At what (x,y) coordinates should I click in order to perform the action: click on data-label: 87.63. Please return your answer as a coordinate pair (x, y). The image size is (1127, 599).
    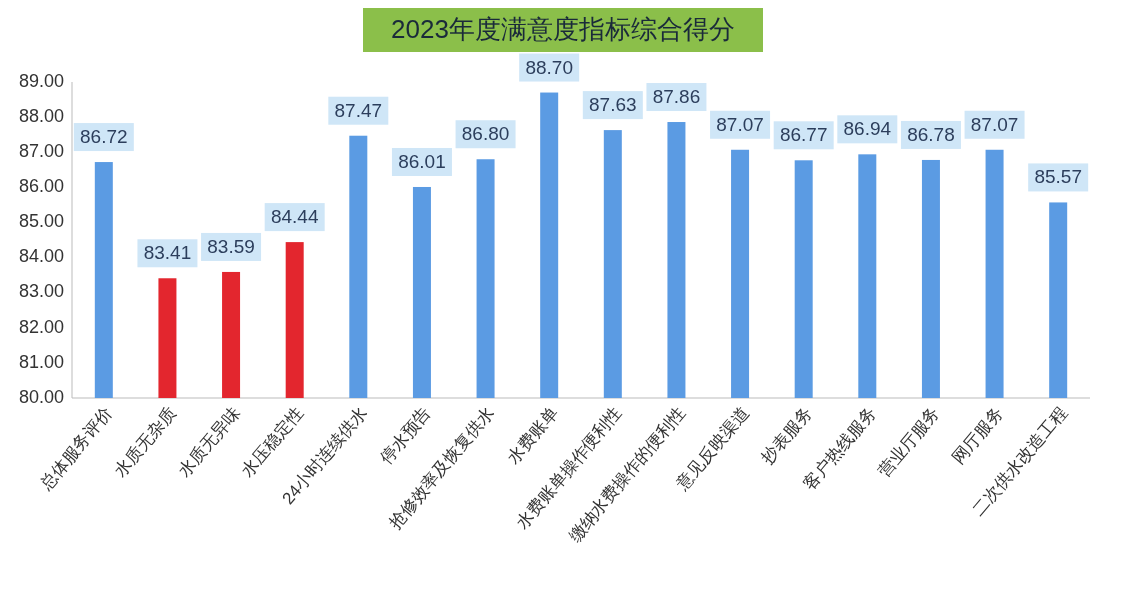
    Looking at the image, I should click on (613, 105).